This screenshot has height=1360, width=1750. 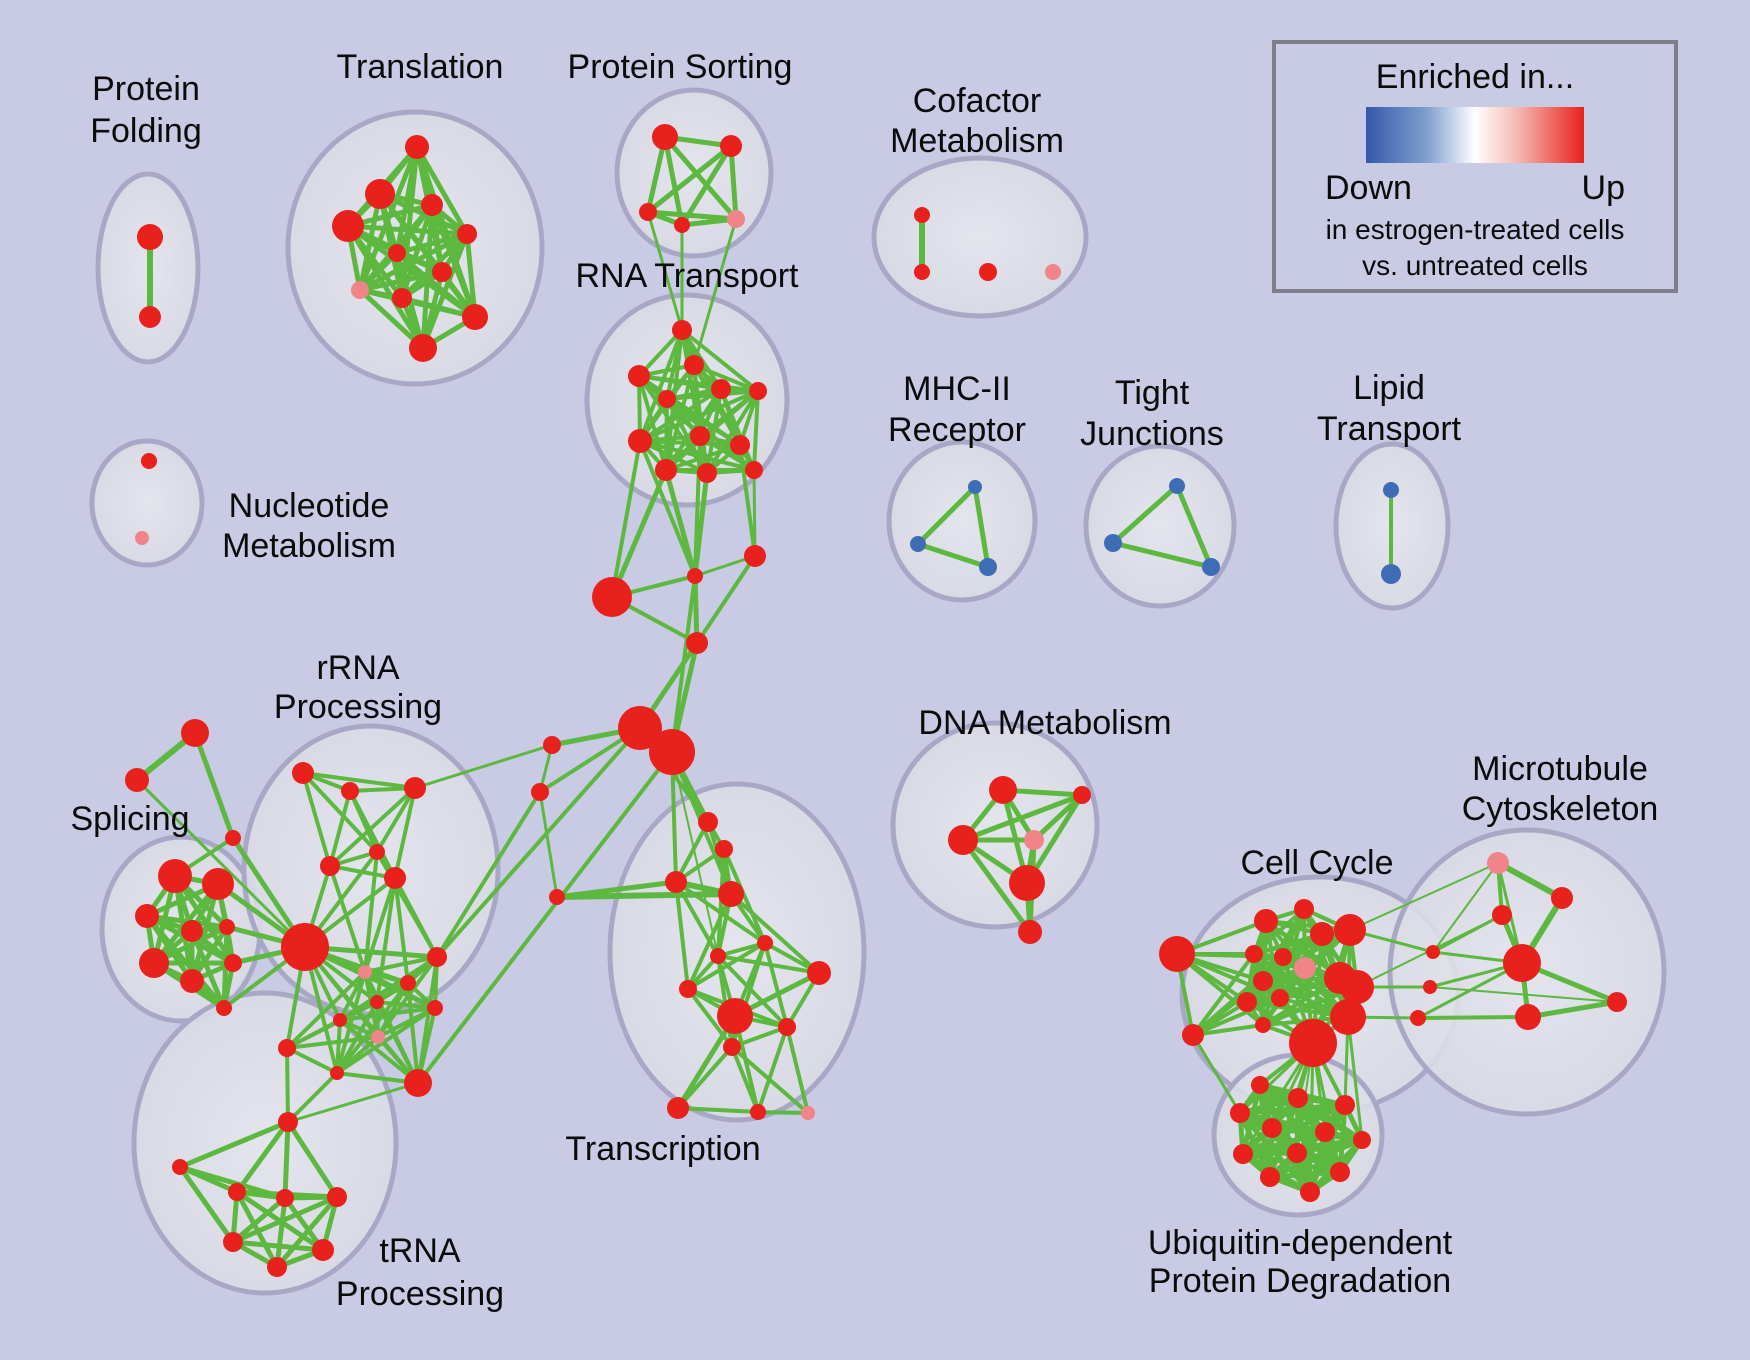 I want to click on protein-folding-label: Folding, so click(x=146, y=131).